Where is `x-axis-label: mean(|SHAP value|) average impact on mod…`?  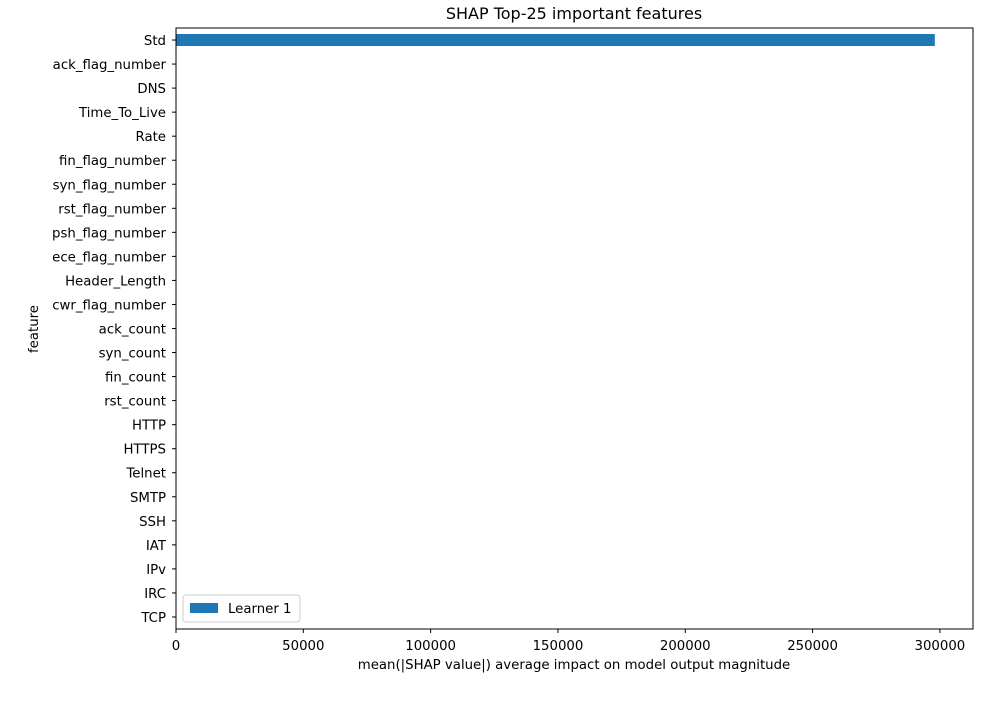 x-axis-label: mean(|SHAP value|) average impact on mod… is located at coordinates (574, 665).